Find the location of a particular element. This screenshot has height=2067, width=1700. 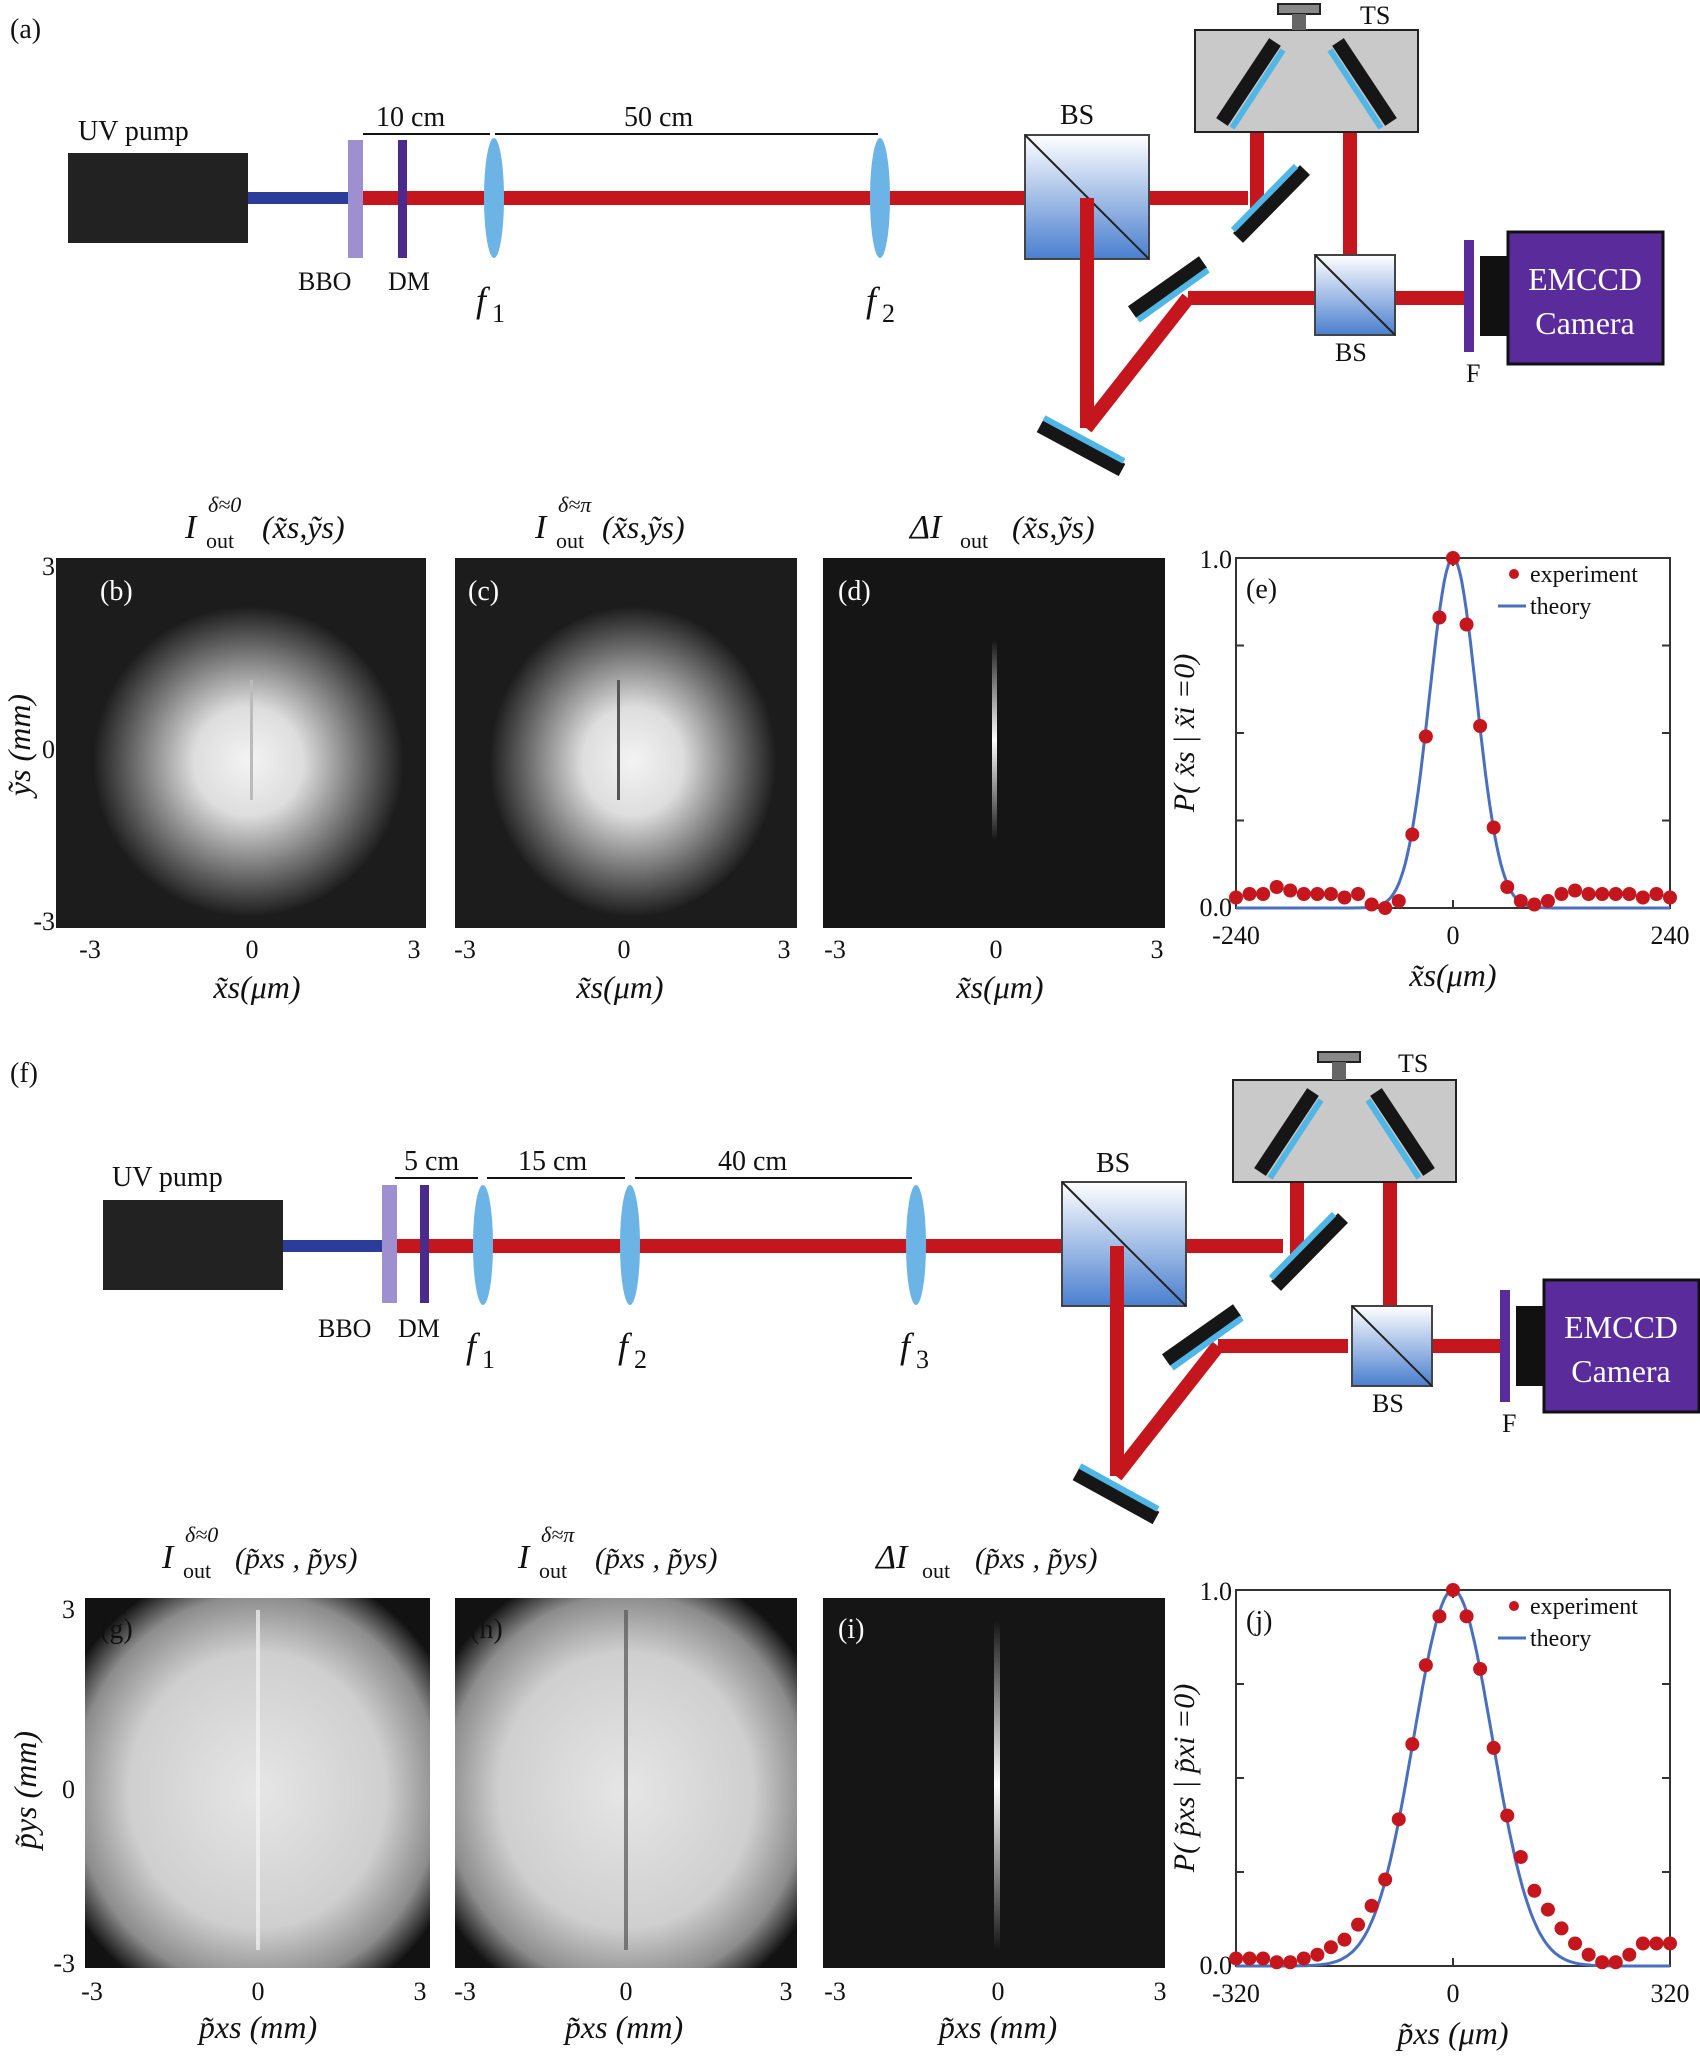

lens-f2-sub: 2 is located at coordinates (888, 313).